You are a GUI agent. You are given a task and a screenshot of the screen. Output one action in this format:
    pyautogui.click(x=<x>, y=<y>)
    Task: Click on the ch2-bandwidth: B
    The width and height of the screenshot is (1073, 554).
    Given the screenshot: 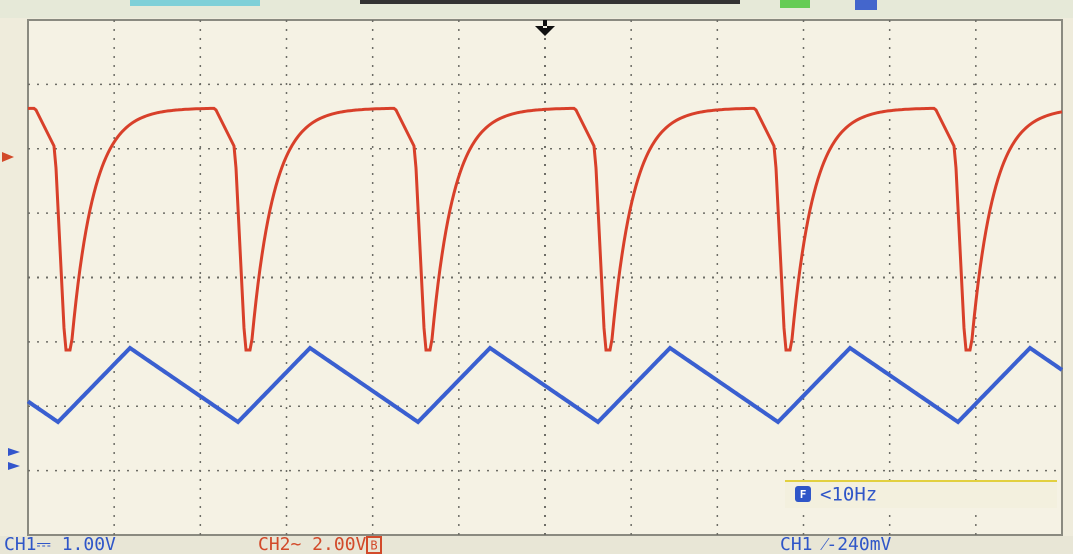 What is the action you would take?
    pyautogui.click(x=373, y=546)
    